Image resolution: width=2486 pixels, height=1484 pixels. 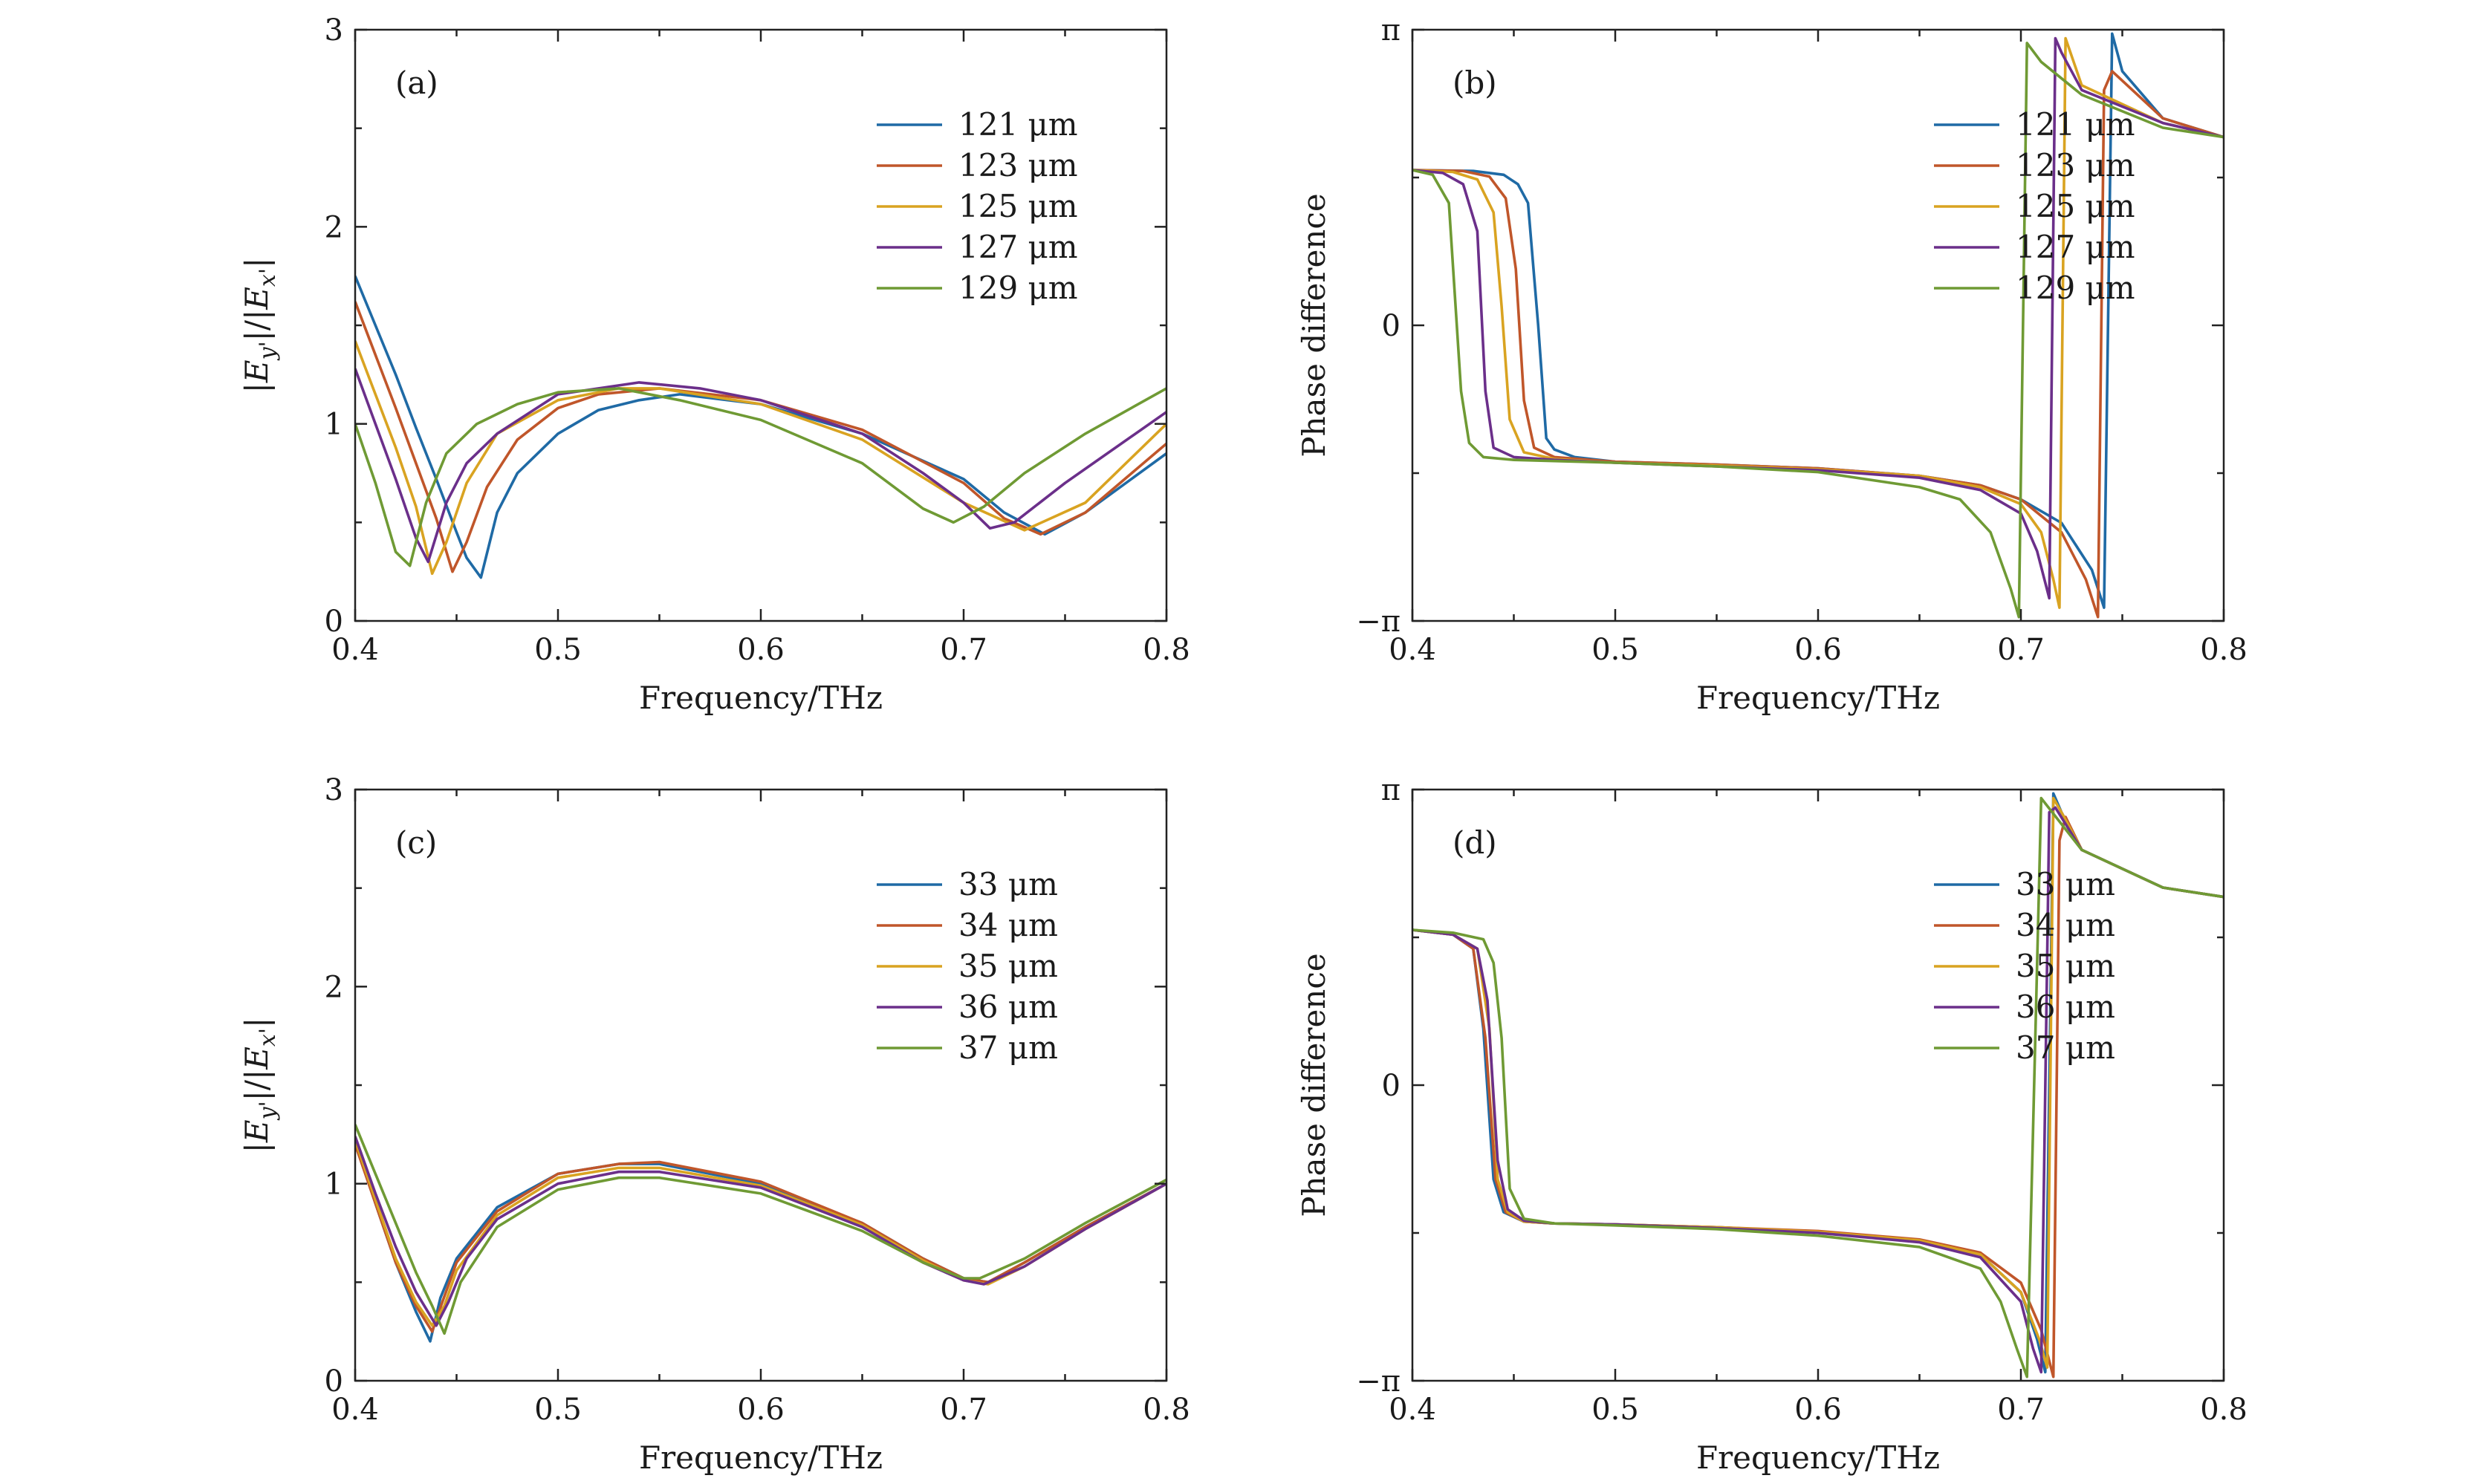 I want to click on panel-label: (c), so click(x=416, y=843).